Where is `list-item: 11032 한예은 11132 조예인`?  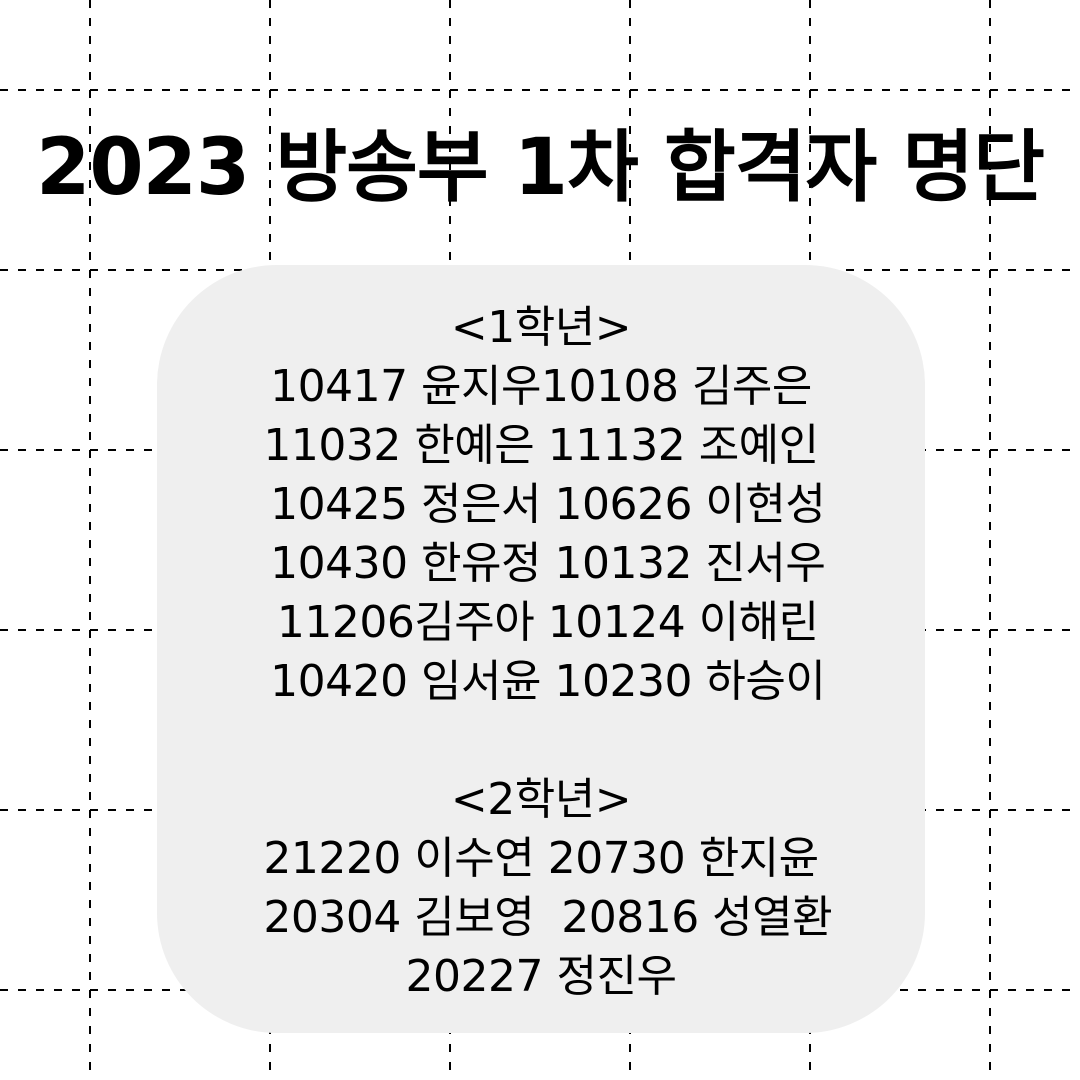
list-item: 11032 한예은 11132 조예인 is located at coordinates (541, 445).